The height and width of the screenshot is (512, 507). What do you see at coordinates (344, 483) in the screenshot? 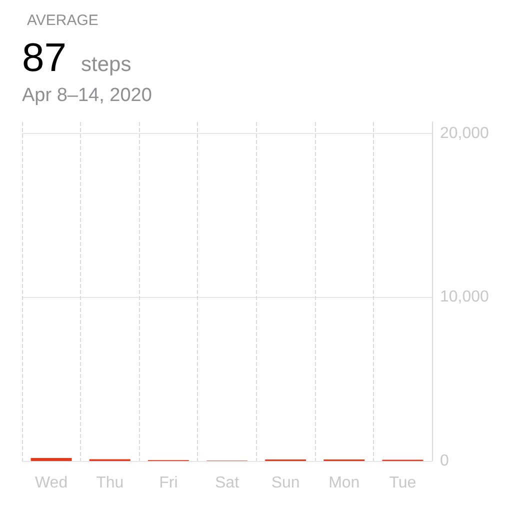
I see `x-tick-label: Mon` at bounding box center [344, 483].